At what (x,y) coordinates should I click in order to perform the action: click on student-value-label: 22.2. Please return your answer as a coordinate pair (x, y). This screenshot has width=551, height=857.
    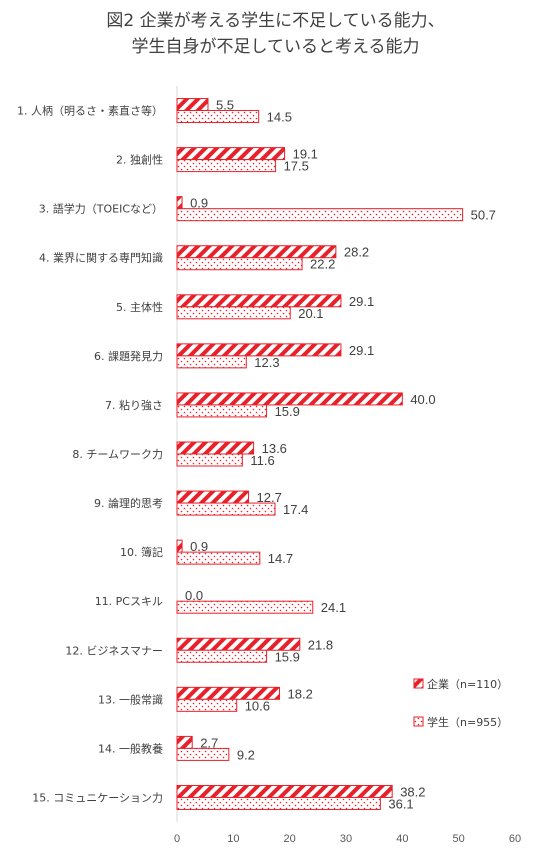
    Looking at the image, I should click on (322, 264).